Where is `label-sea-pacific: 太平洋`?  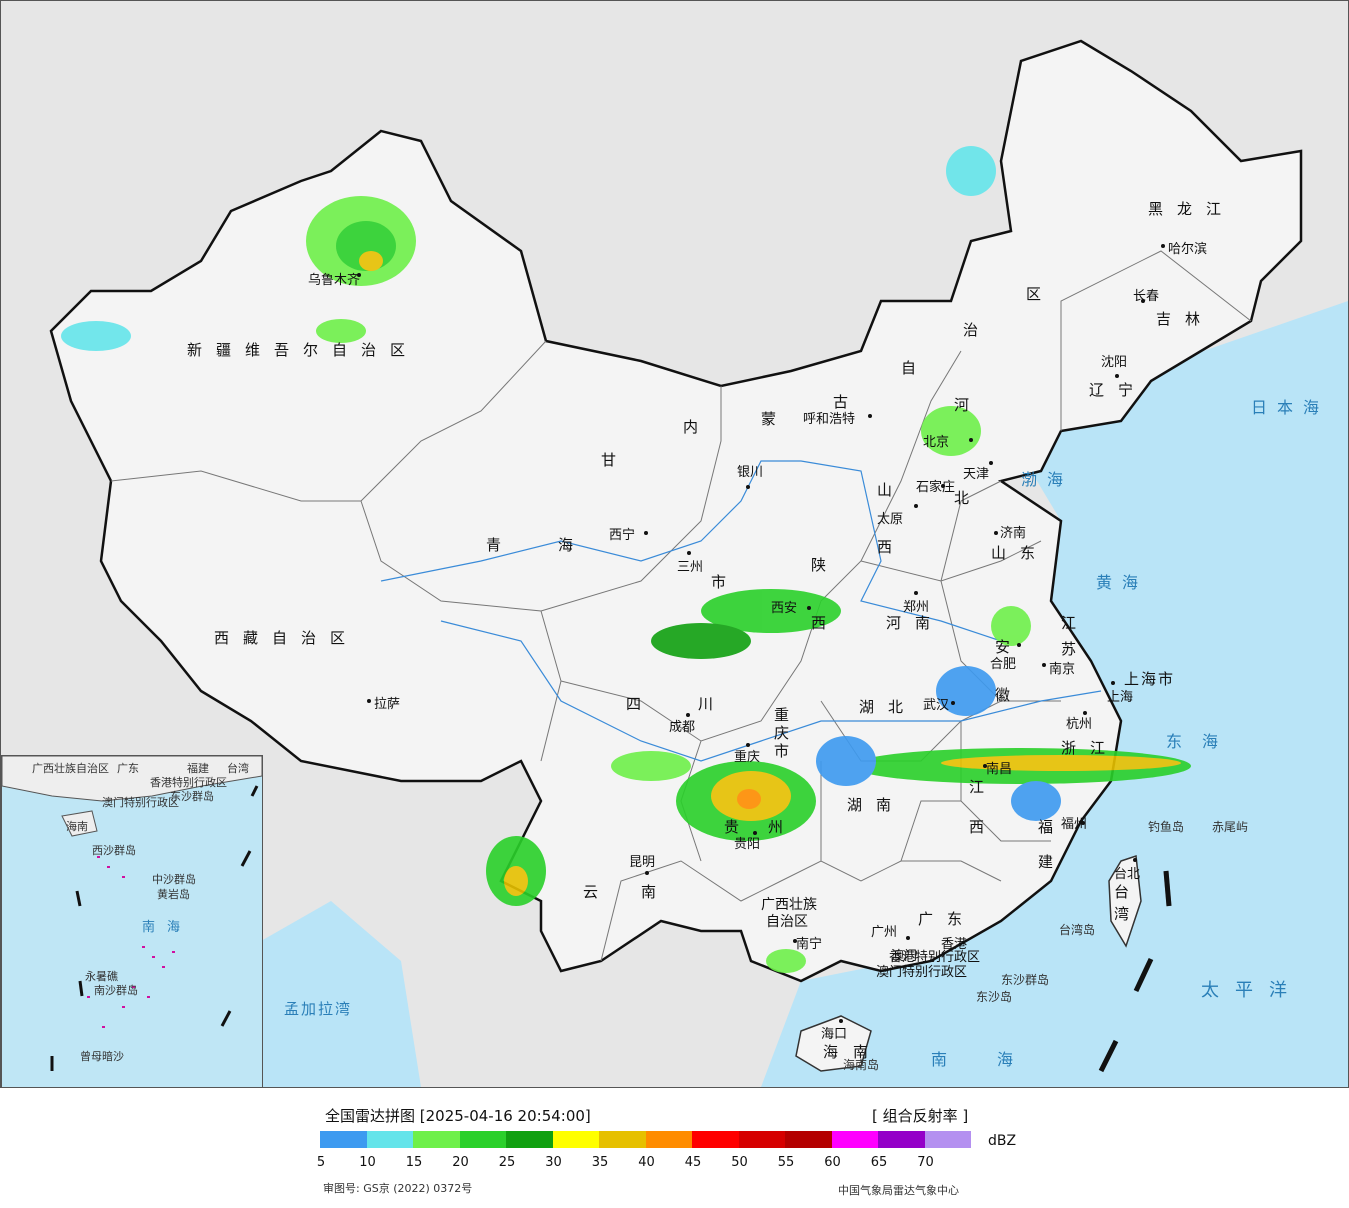
label-sea-pacific: 太平洋 is located at coordinates (1252, 990).